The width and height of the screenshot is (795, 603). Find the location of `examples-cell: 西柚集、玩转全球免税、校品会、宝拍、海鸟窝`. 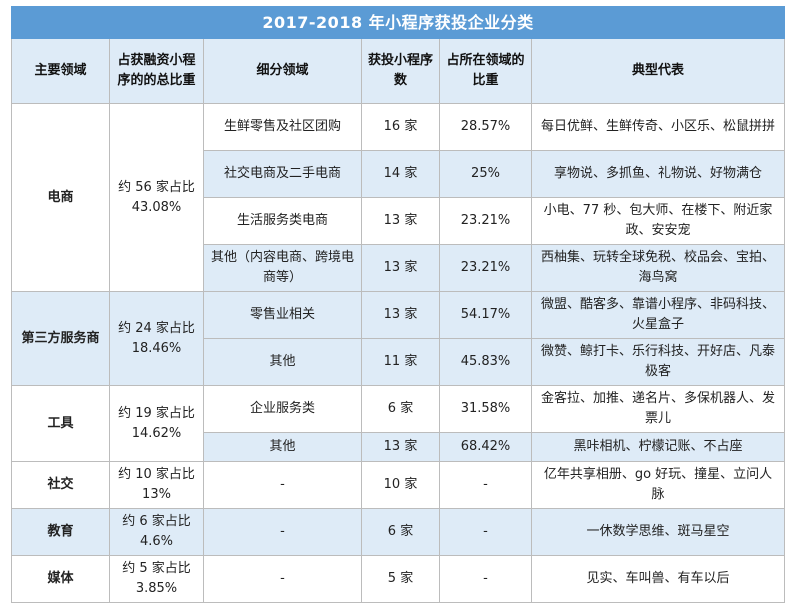

examples-cell: 西柚集、玩转全球免税、校品会、宝拍、海鸟窝 is located at coordinates (658, 268).